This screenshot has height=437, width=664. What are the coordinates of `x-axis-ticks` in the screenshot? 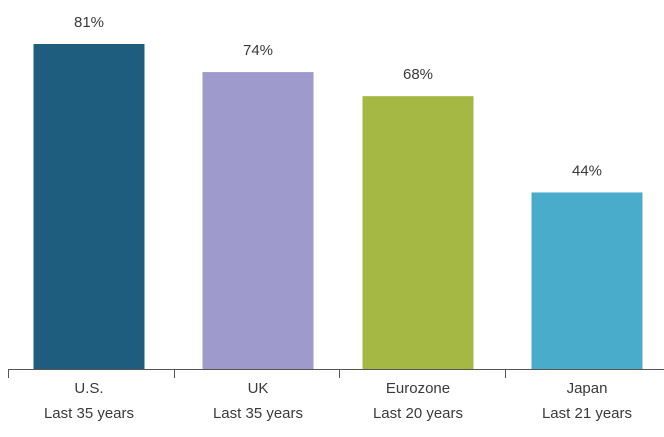 It's located at (257, 373).